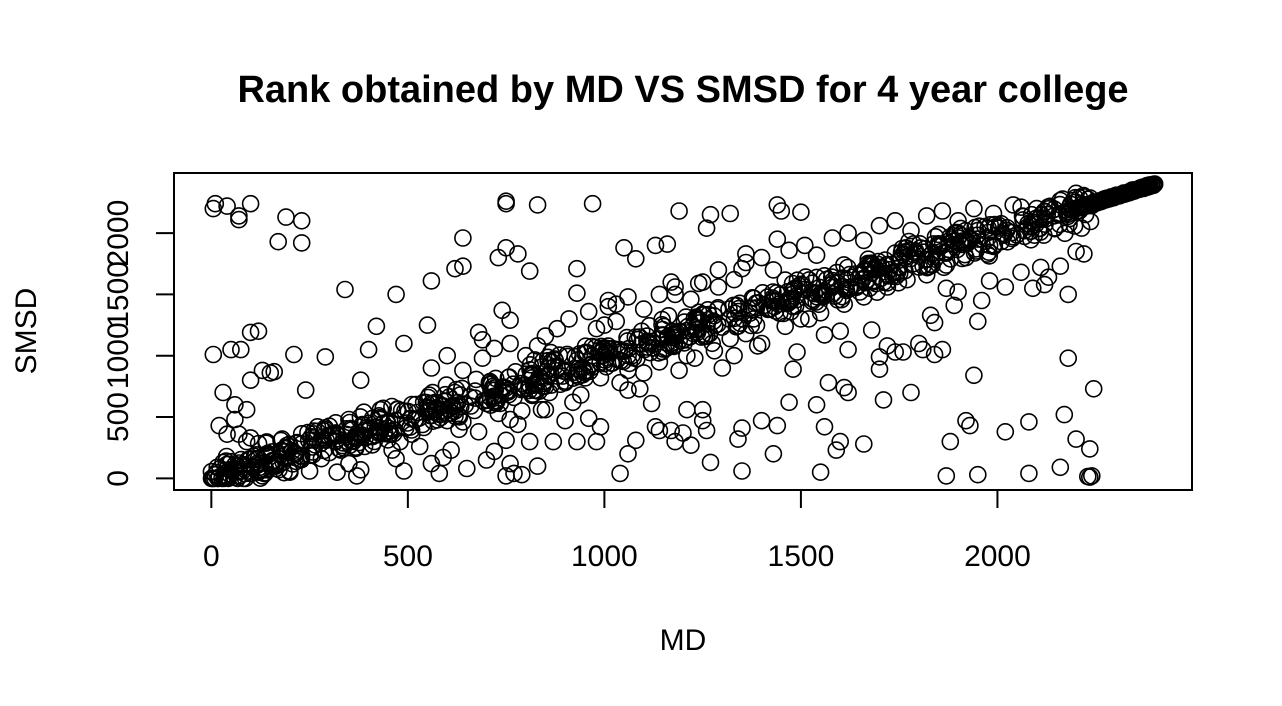 The width and height of the screenshot is (1282, 706). Describe the element at coordinates (211, 556) in the screenshot. I see `x-tick-label: 0` at that location.